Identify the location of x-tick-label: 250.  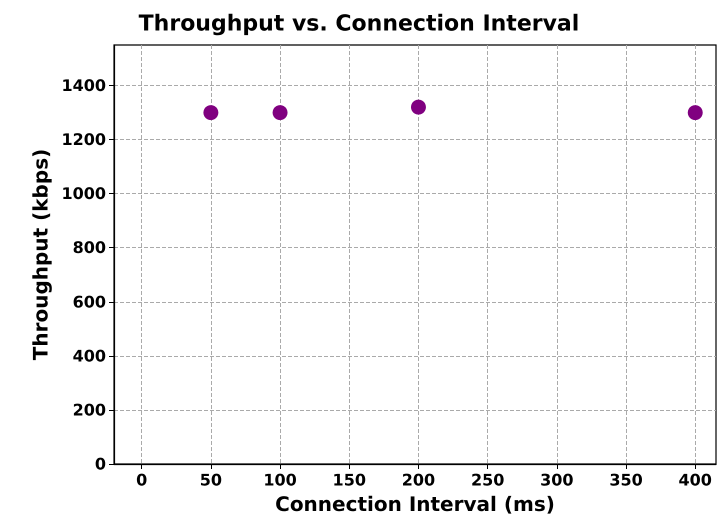
(487, 480).